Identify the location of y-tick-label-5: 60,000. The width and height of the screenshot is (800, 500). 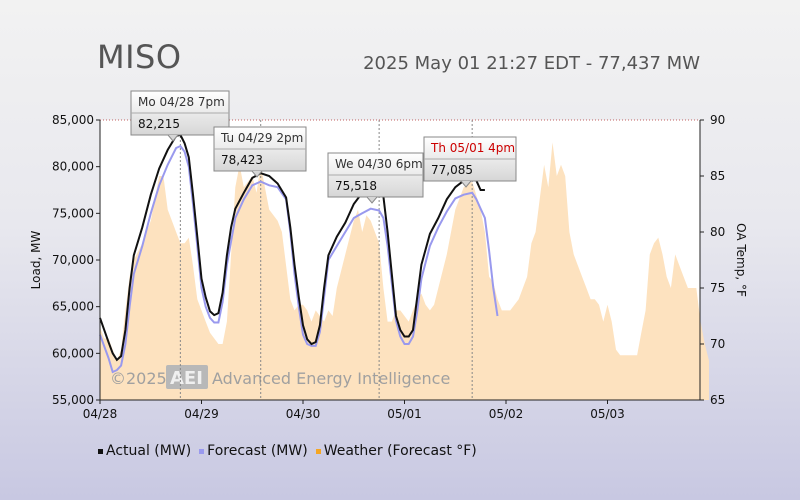
(73, 353).